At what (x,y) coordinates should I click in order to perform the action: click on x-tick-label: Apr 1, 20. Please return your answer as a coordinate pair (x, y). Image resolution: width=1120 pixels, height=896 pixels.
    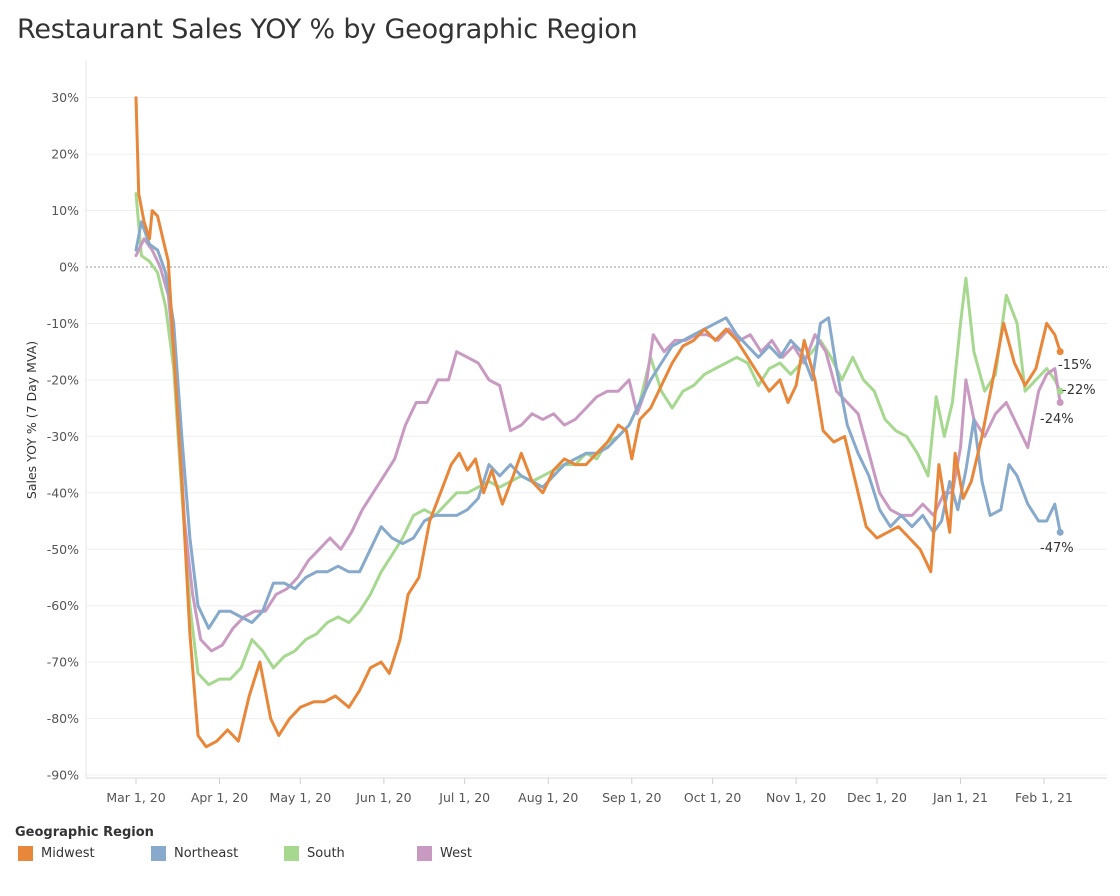
    Looking at the image, I should click on (219, 797).